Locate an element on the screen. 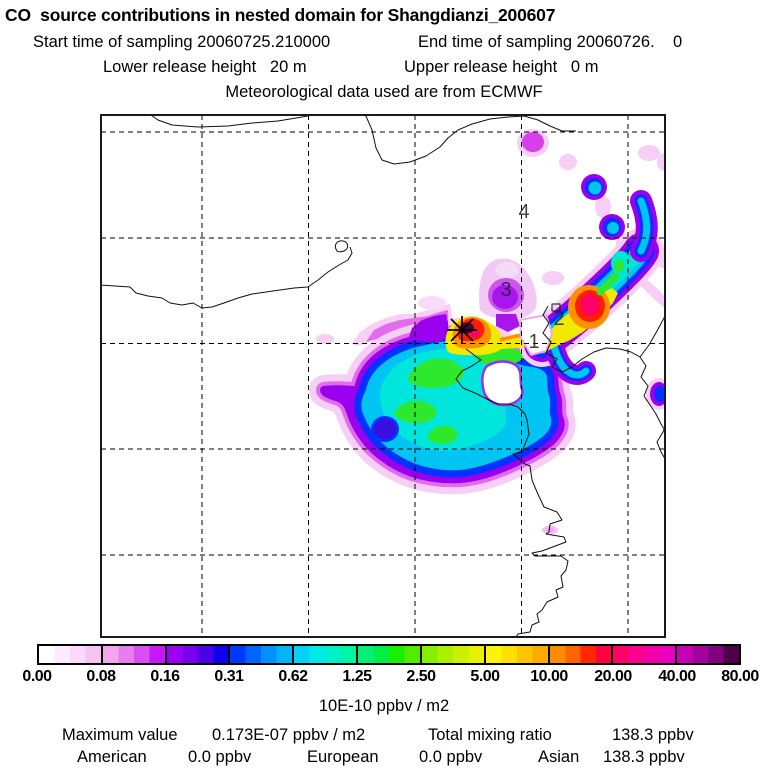  map-day-labels: 4 3 21 is located at coordinates (532, 277).